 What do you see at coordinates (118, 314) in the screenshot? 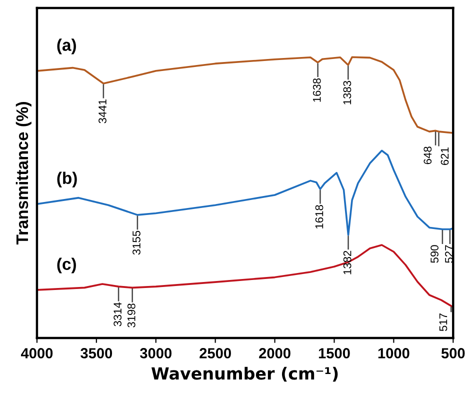
I see `annotation: 3314` at bounding box center [118, 314].